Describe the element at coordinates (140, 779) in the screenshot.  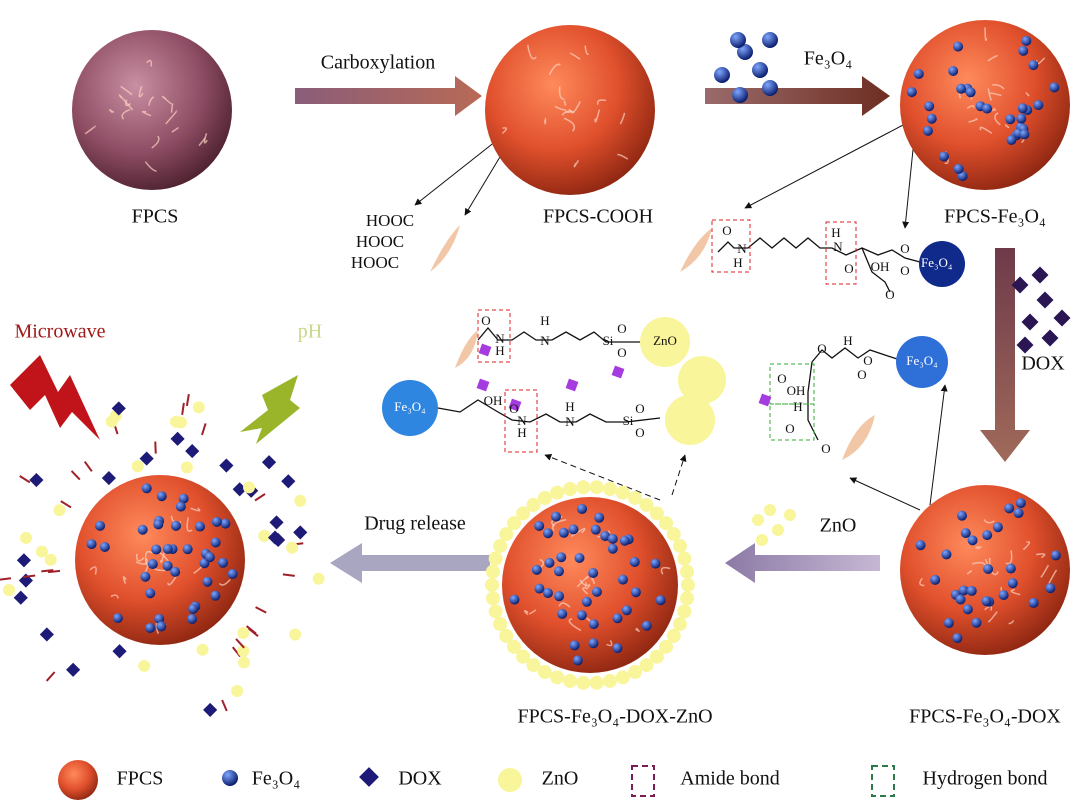
I see `legend-label: FPCS` at that location.